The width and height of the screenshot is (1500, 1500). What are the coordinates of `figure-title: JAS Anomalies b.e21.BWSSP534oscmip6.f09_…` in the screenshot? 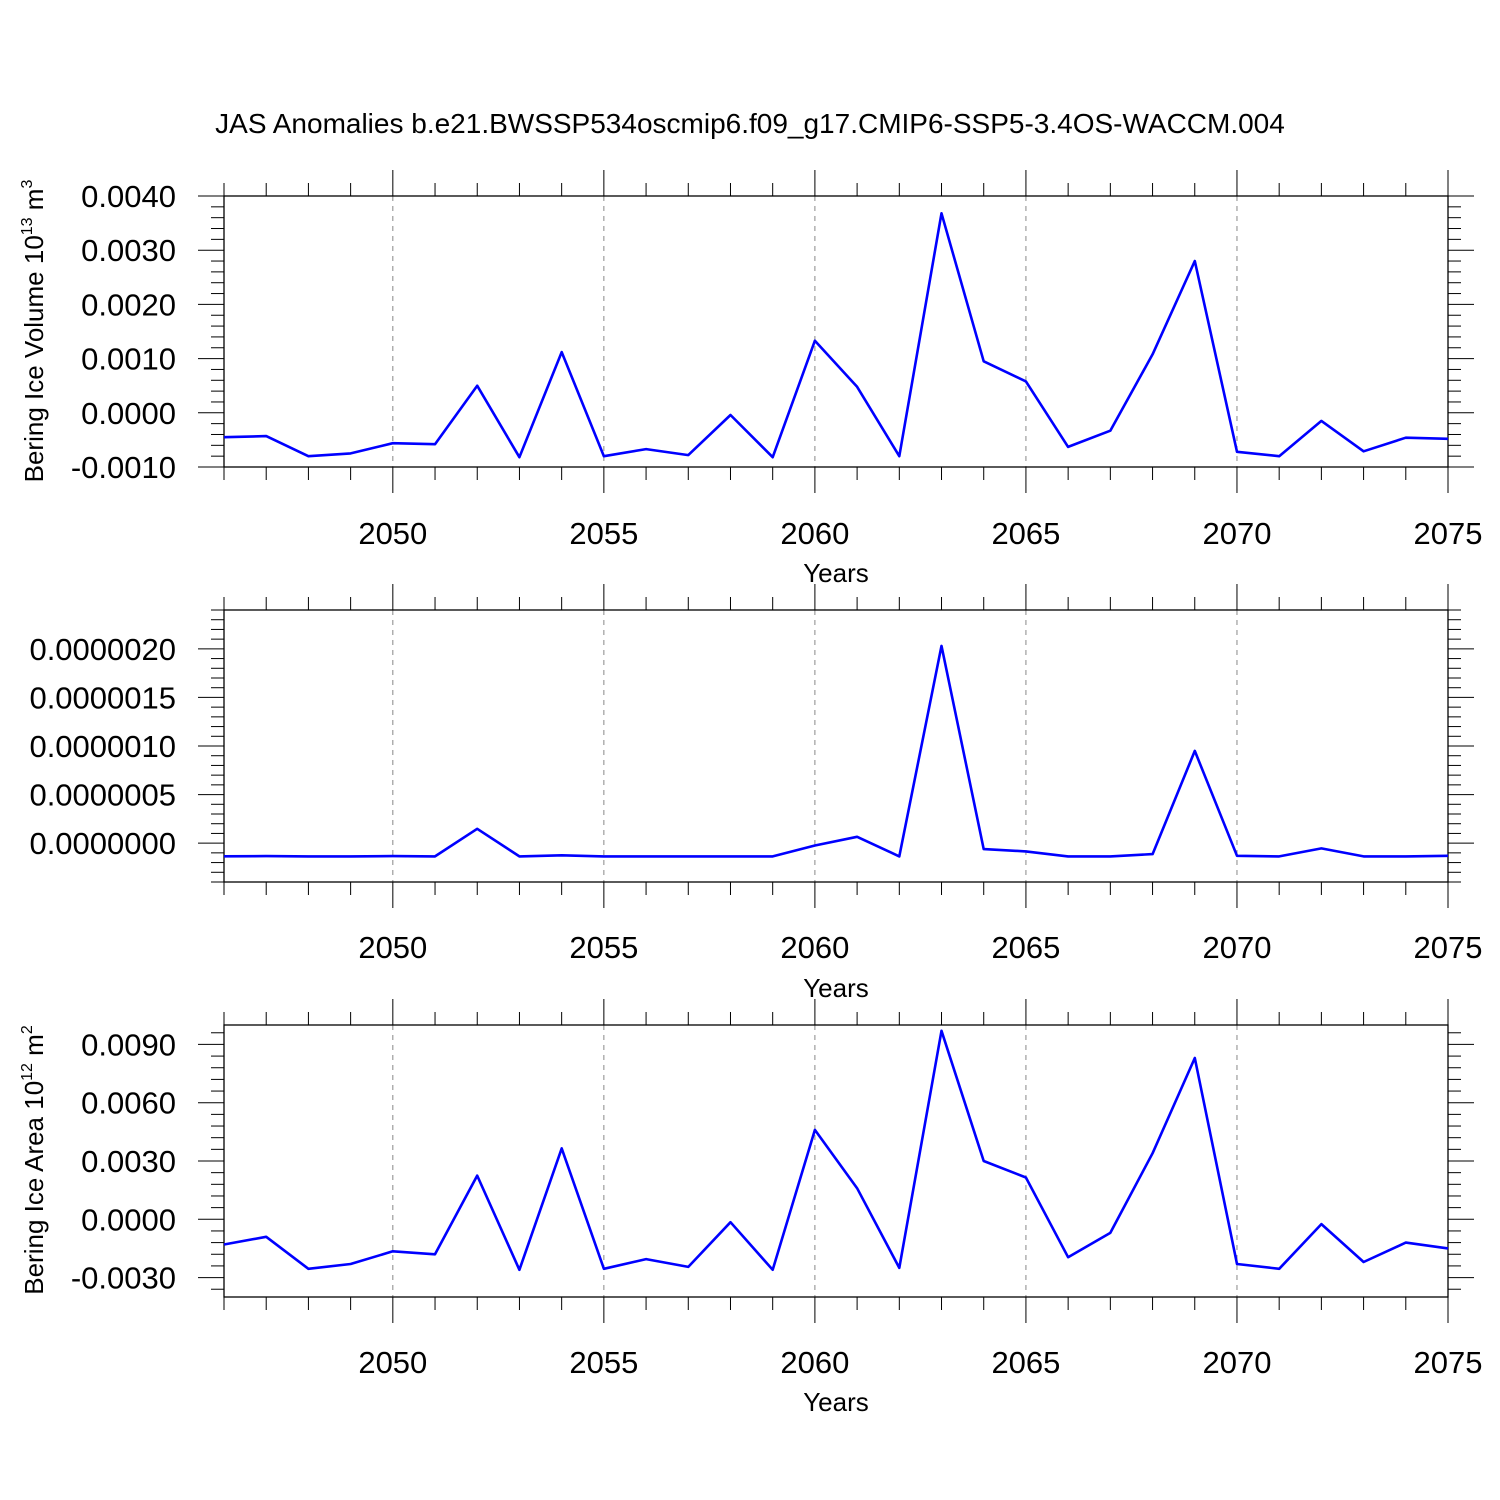 It's located at (750, 123).